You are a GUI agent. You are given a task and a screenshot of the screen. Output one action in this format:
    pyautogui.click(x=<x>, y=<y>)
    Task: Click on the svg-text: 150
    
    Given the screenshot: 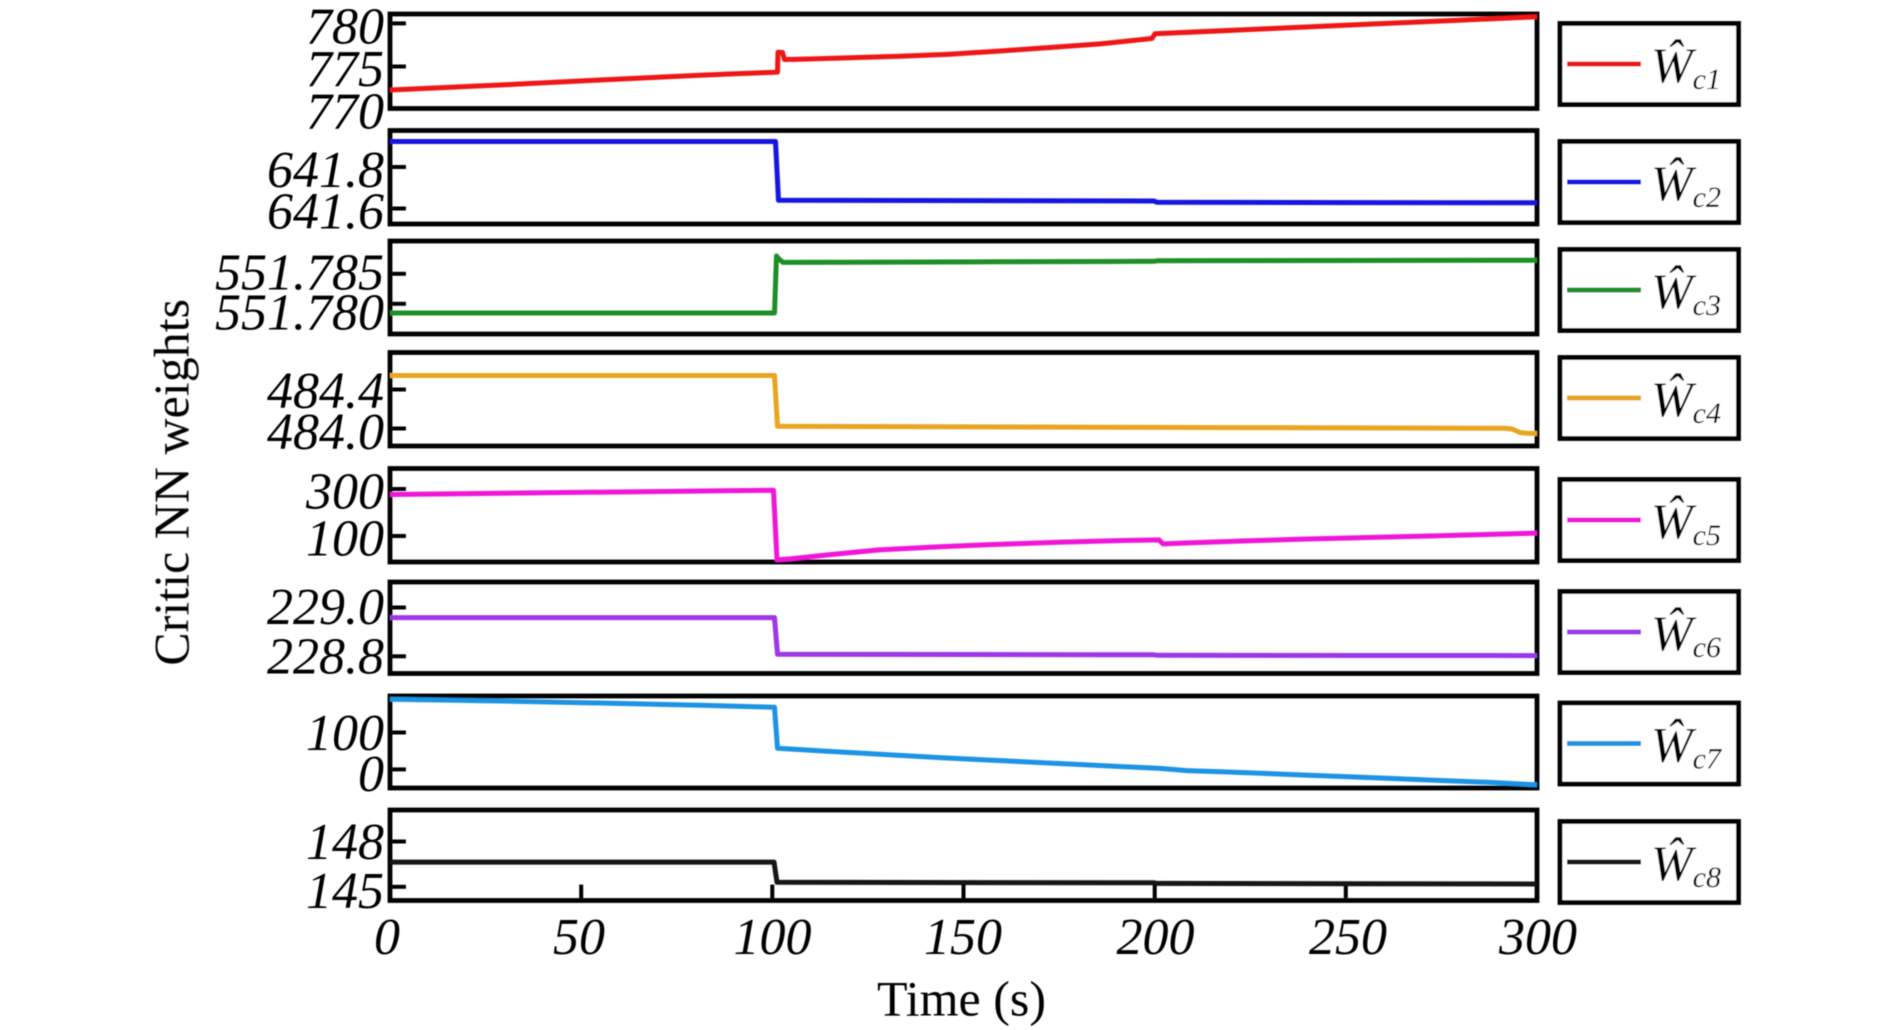 What is the action you would take?
    pyautogui.click(x=963, y=937)
    